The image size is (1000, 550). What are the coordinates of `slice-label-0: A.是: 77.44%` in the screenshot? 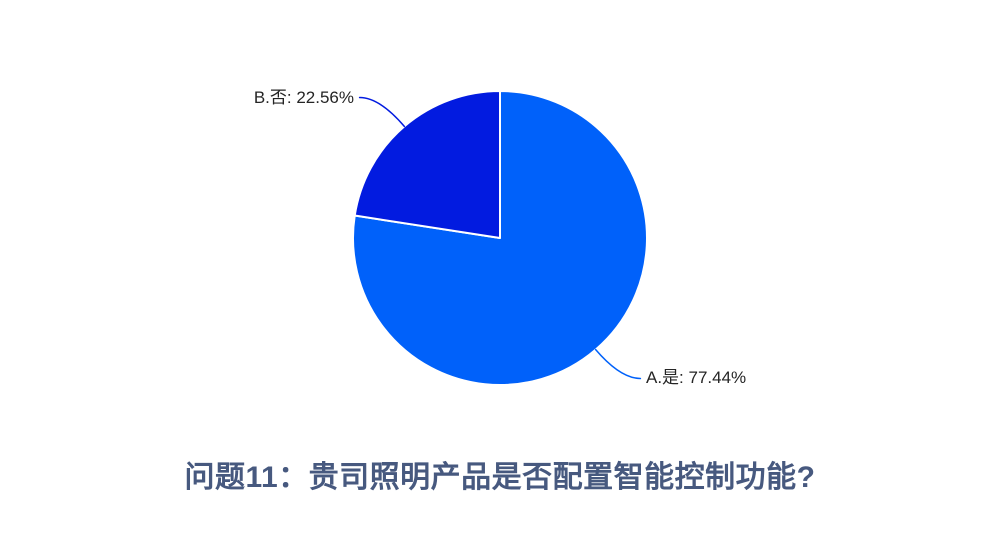 It's located at (696, 377).